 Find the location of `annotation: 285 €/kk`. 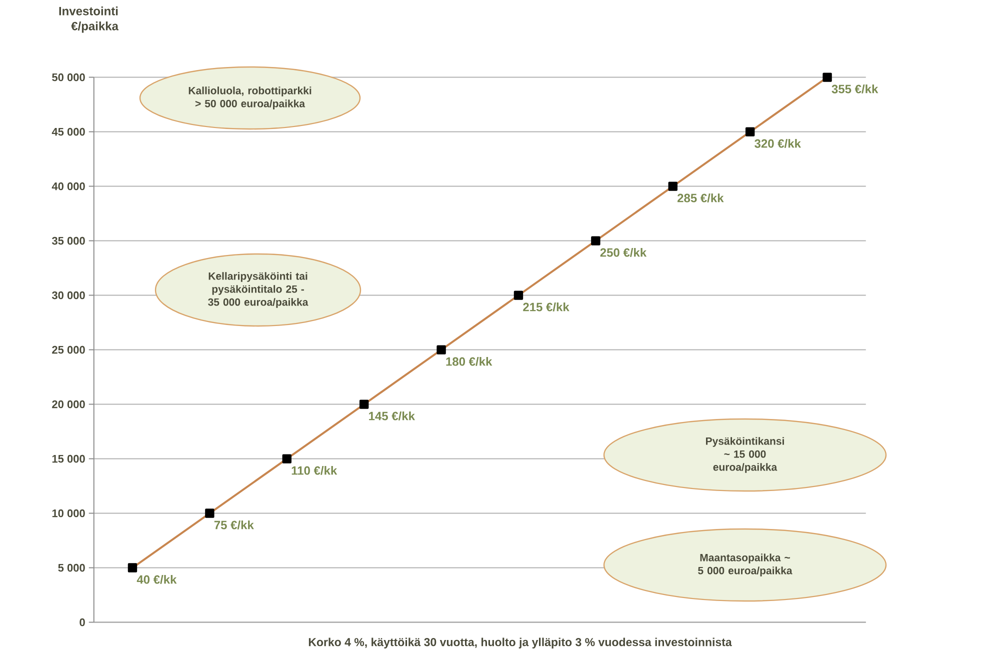

annotation: 285 €/kk is located at coordinates (701, 197).